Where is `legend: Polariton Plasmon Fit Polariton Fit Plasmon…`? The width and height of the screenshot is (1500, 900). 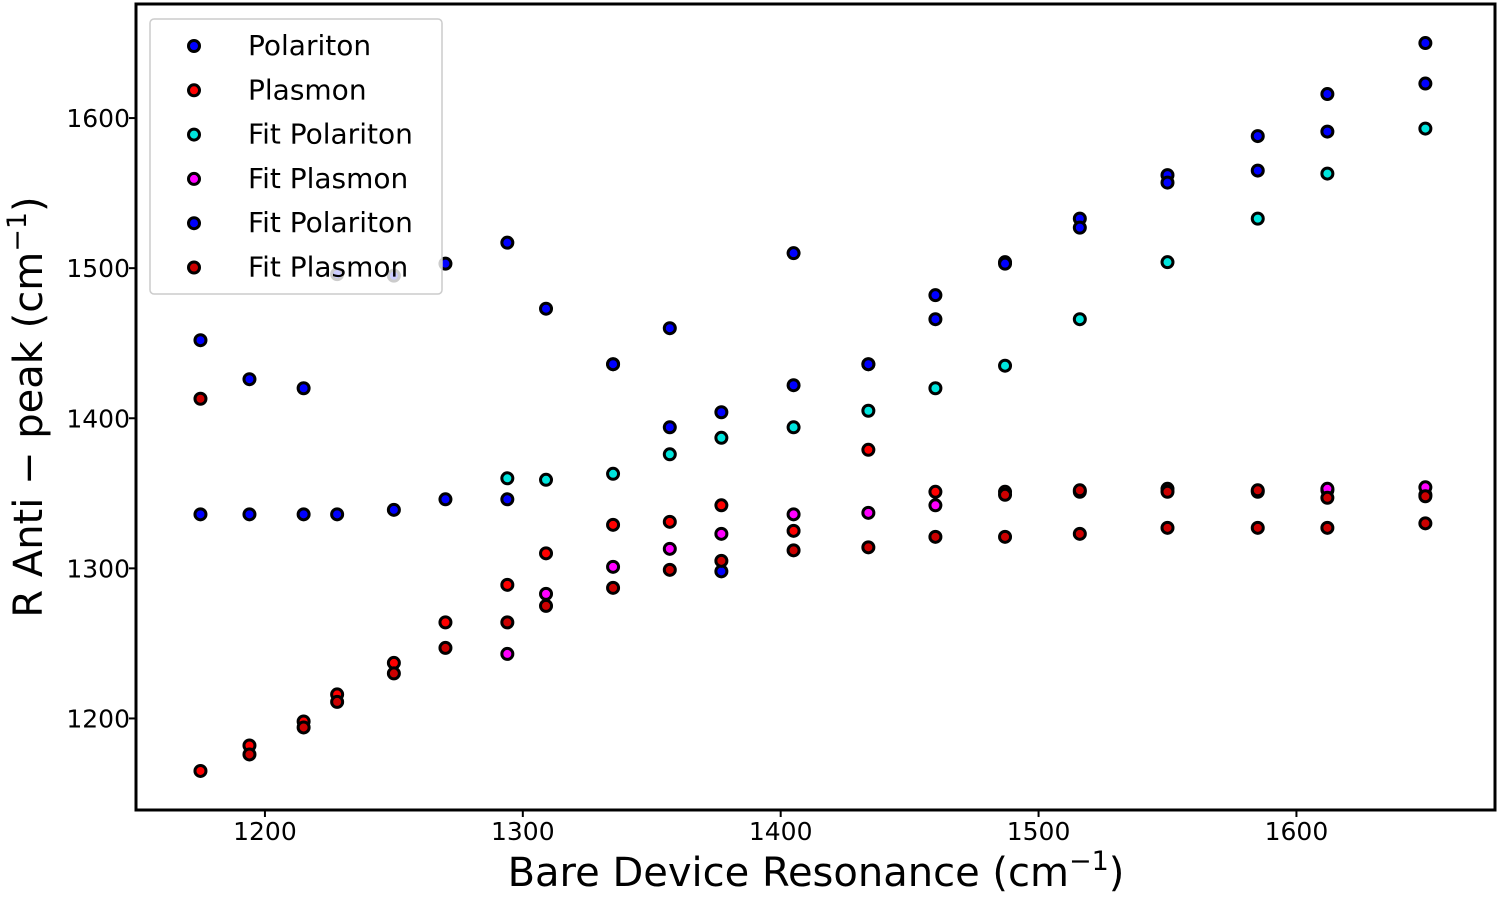 legend: Polariton Plasmon Fit Polariton Fit Plasmon… is located at coordinates (296, 156).